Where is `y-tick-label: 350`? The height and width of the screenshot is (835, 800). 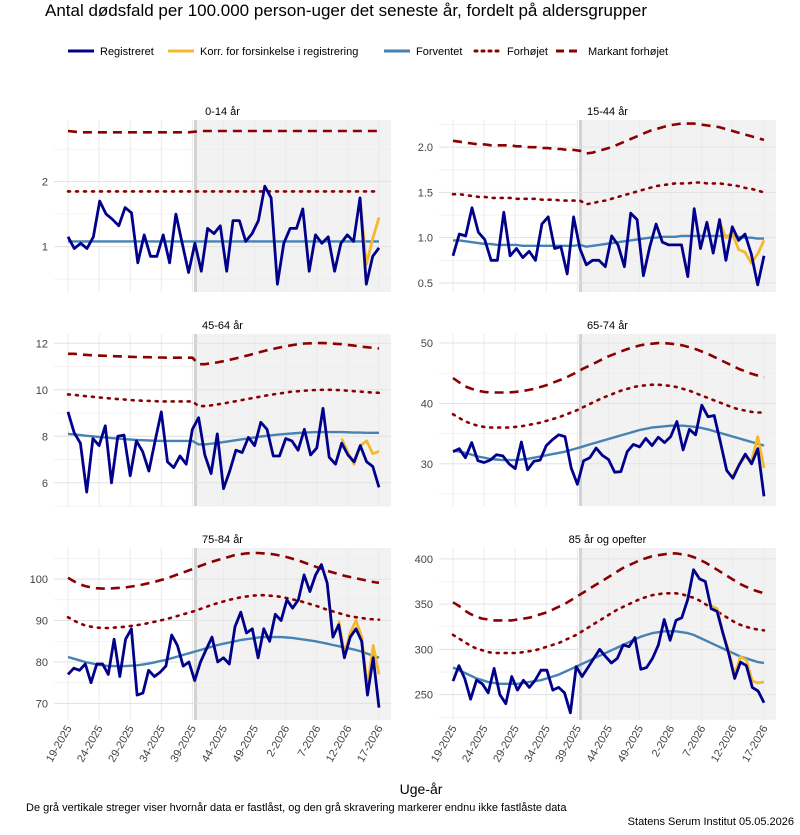
y-tick-label: 350 is located at coordinates (424, 605).